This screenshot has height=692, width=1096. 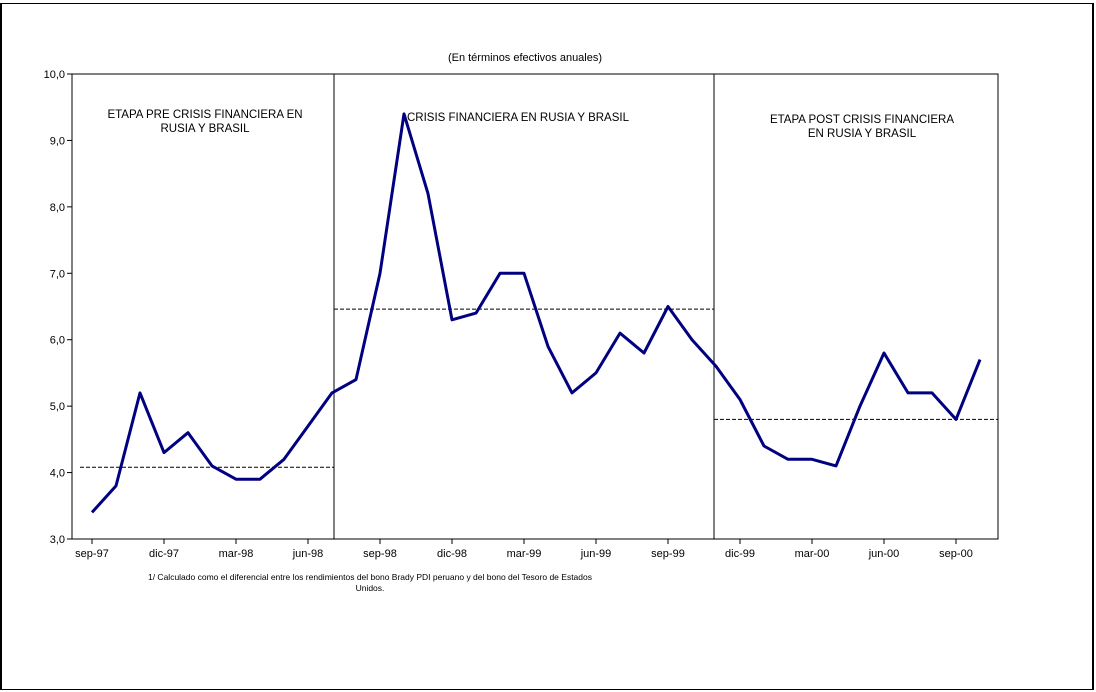 I want to click on x-tick-label: mar-99, so click(x=524, y=554).